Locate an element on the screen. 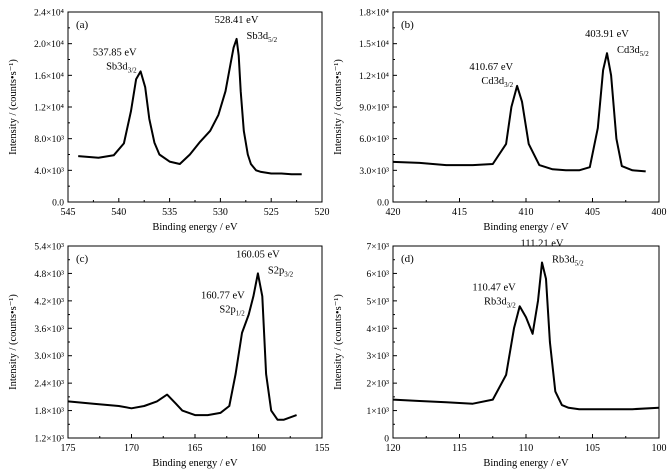  x-tick-label: 405 is located at coordinates (592, 212).